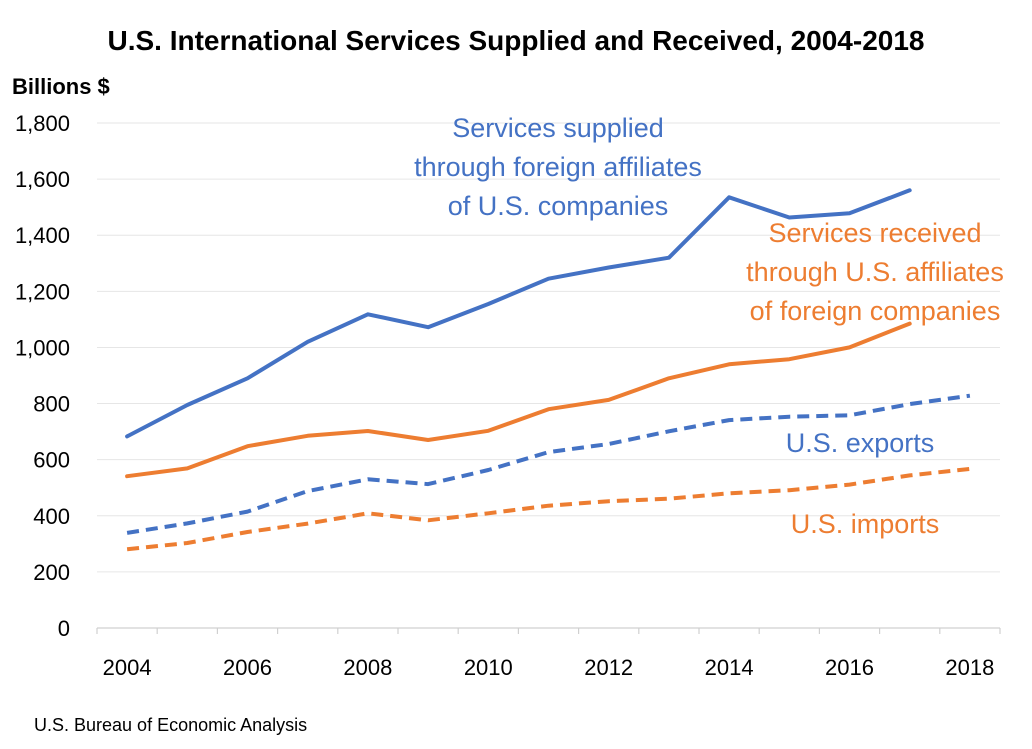 This screenshot has height=749, width=1032. Describe the element at coordinates (64, 628) in the screenshot. I see `y-tick-label: 0` at that location.